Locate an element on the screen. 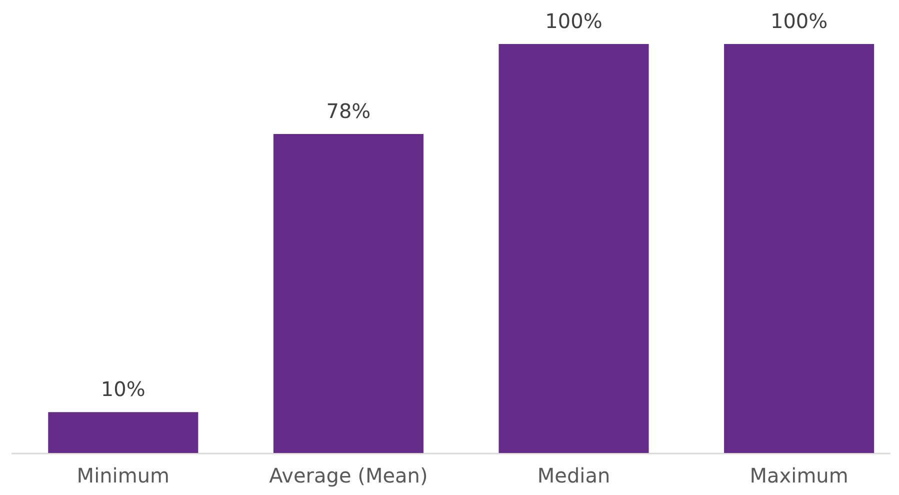 The image size is (899, 495). x-tick-label: Average (Mean) is located at coordinates (348, 476).